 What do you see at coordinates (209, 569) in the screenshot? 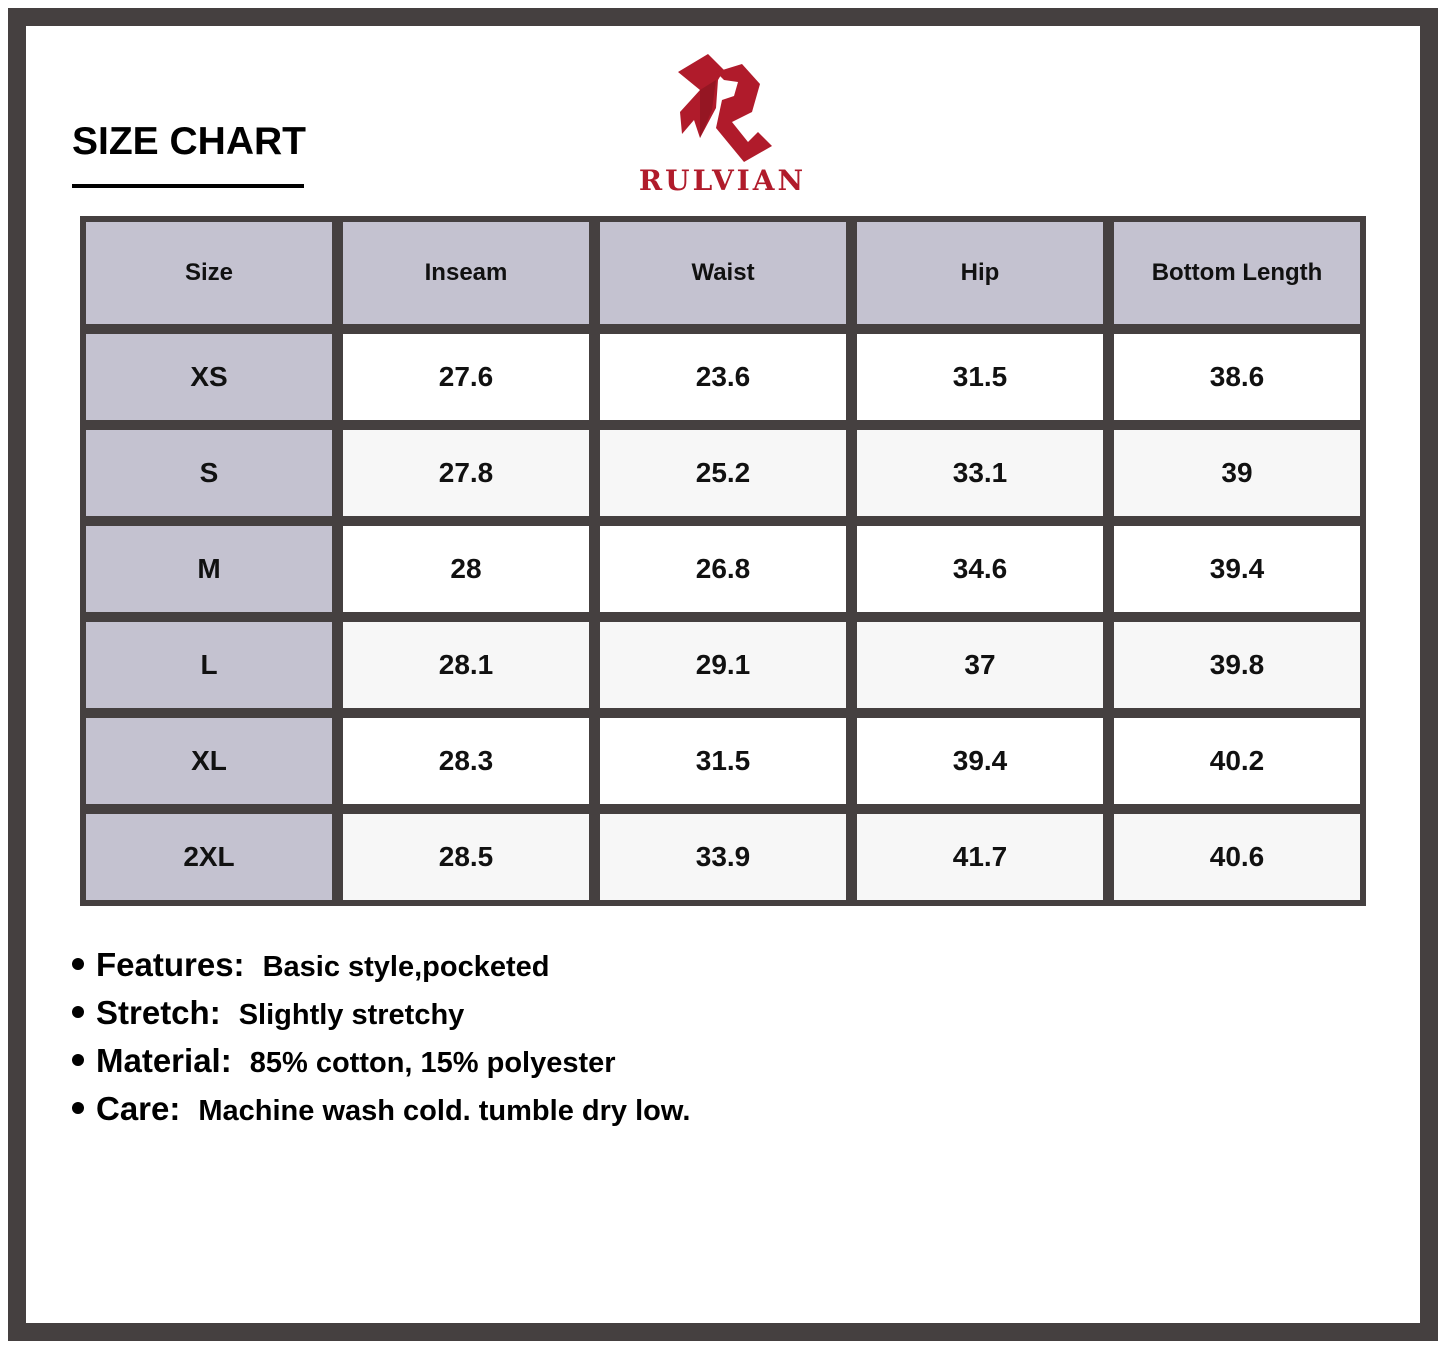
I see `size-label-cell: M` at bounding box center [209, 569].